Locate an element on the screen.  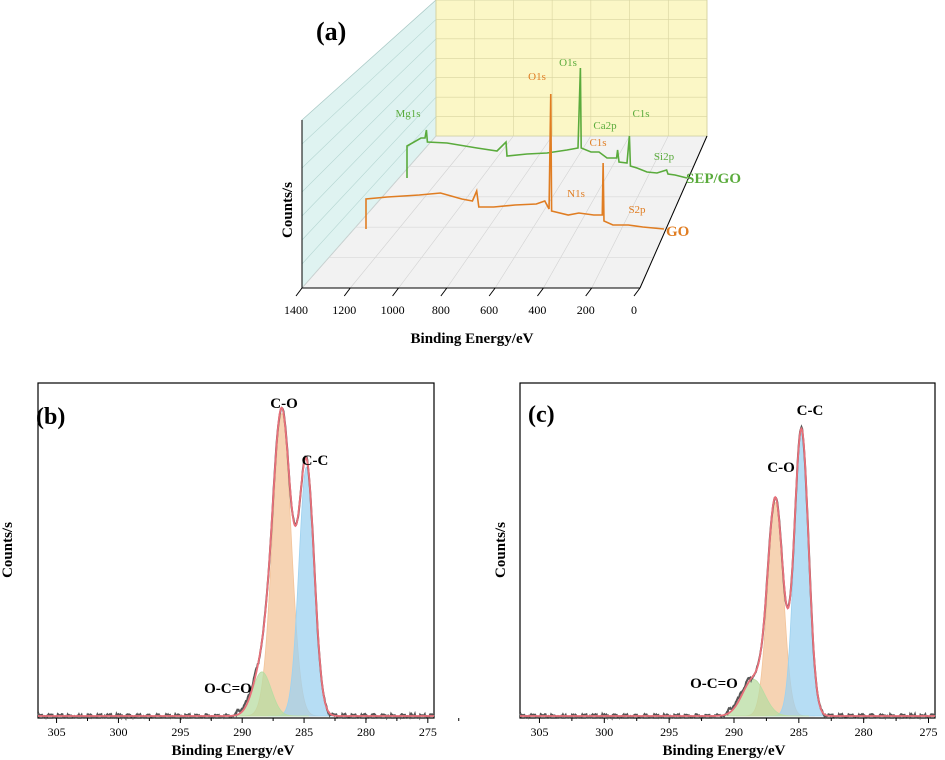
tick-label: 800 is located at coordinates (441, 310).